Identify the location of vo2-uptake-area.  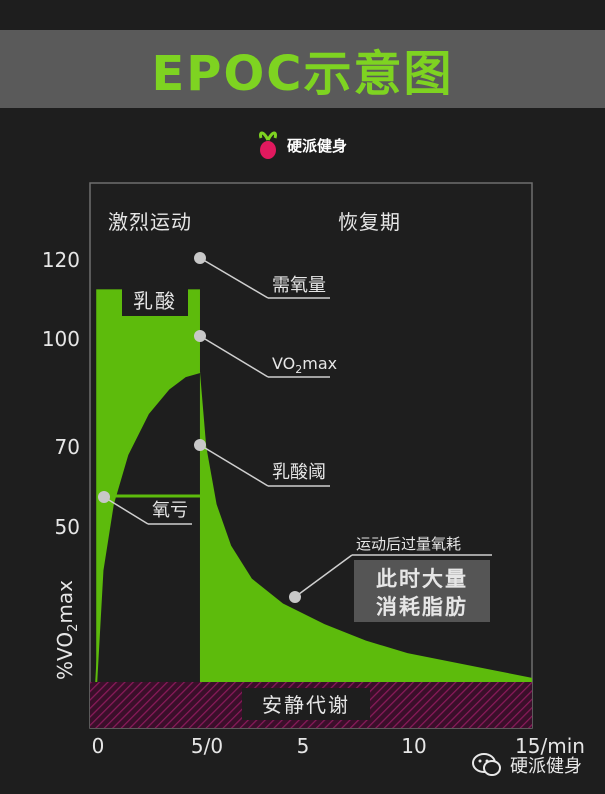
(148, 527).